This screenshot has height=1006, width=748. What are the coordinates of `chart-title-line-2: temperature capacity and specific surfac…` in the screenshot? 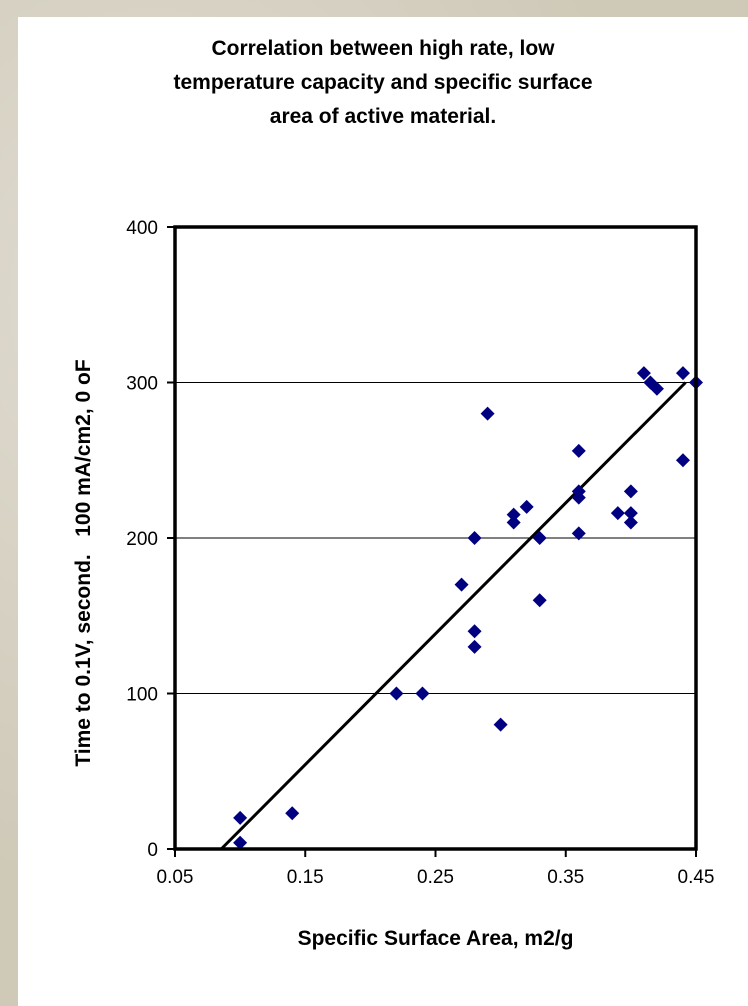 It's located at (383, 82).